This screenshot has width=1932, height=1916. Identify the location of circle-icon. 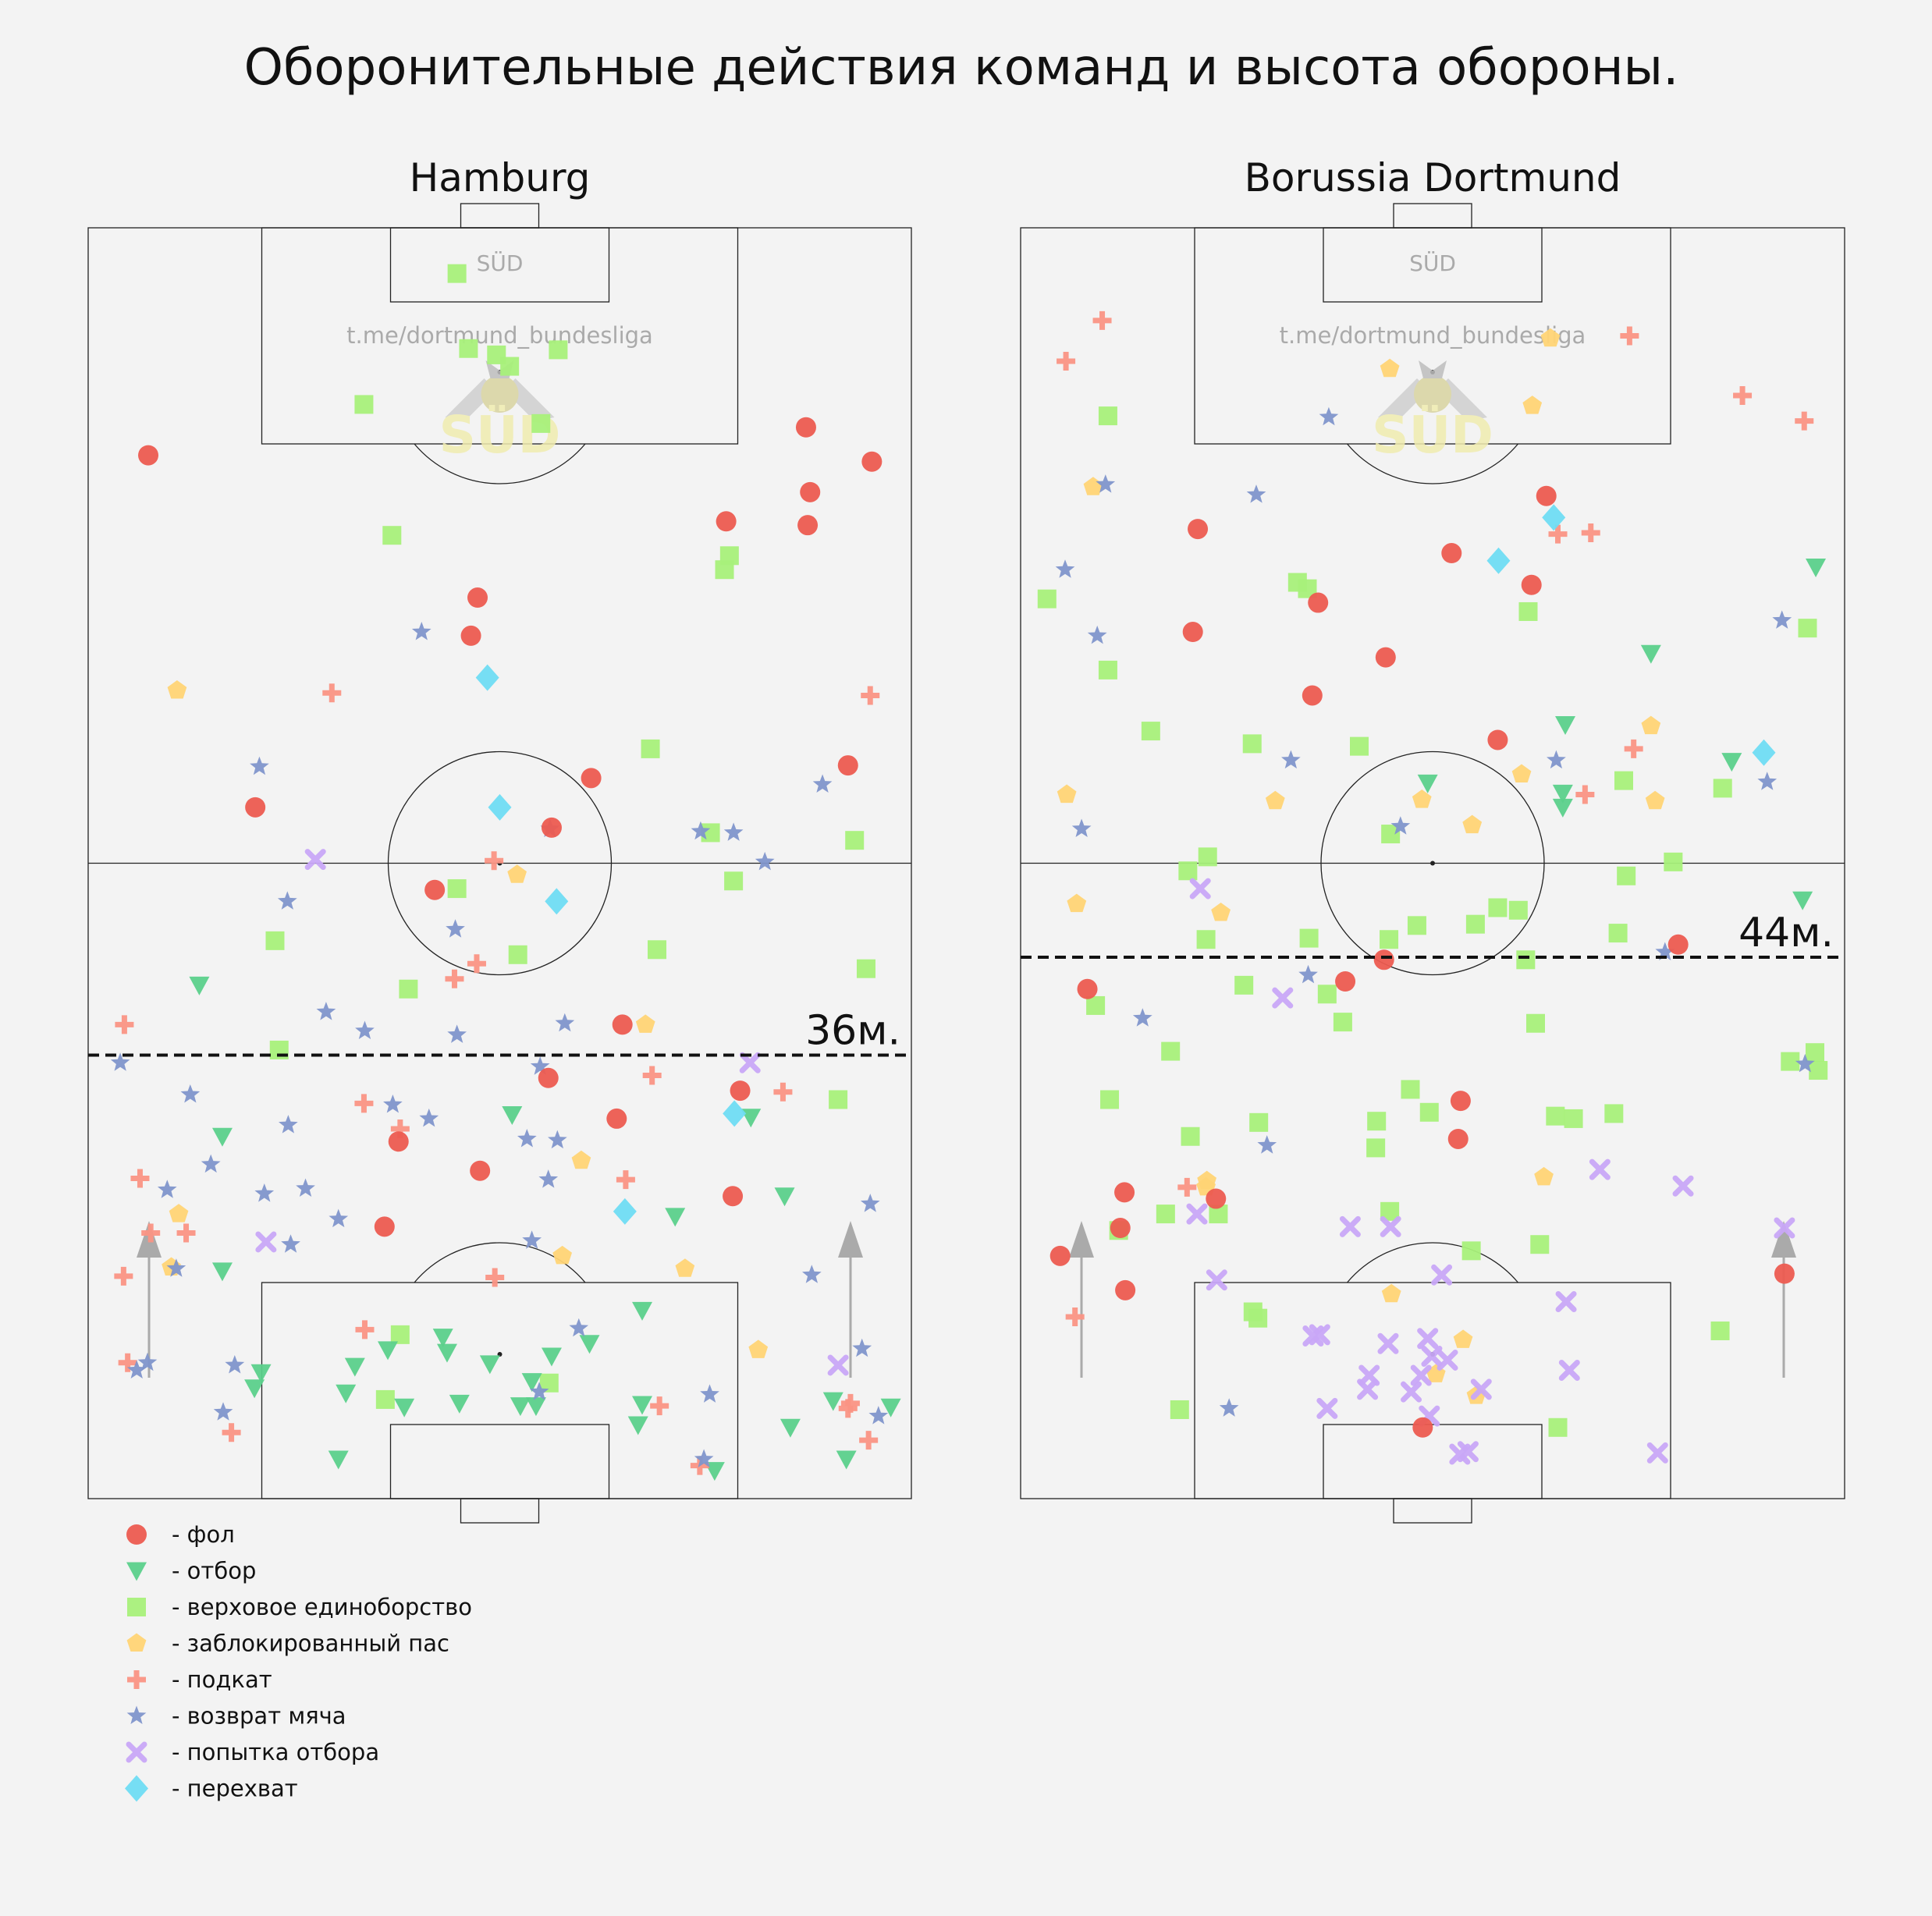
(136, 1534).